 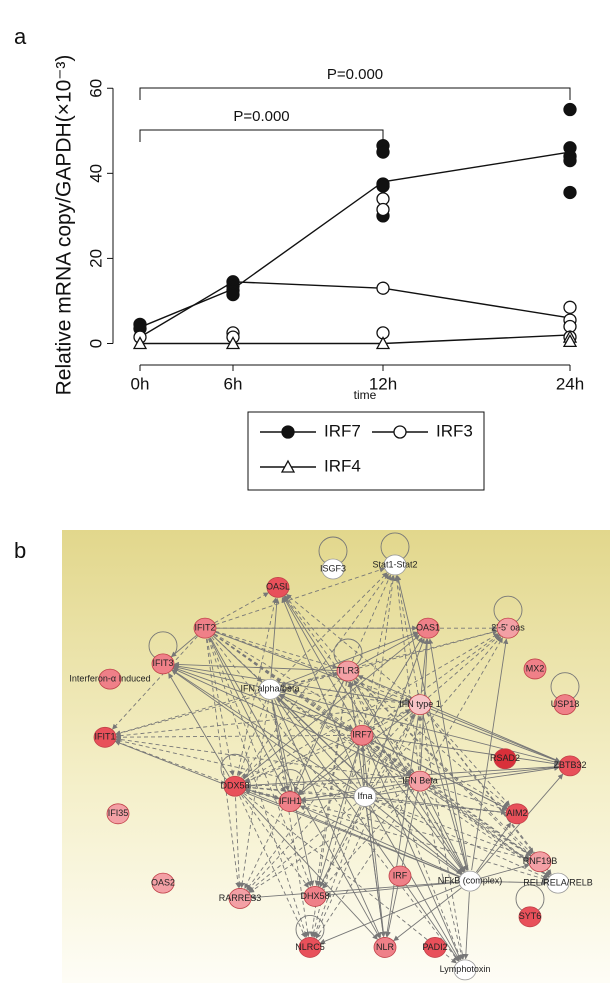 What do you see at coordinates (118, 813) in the screenshot?
I see `node-label: IFI35` at bounding box center [118, 813].